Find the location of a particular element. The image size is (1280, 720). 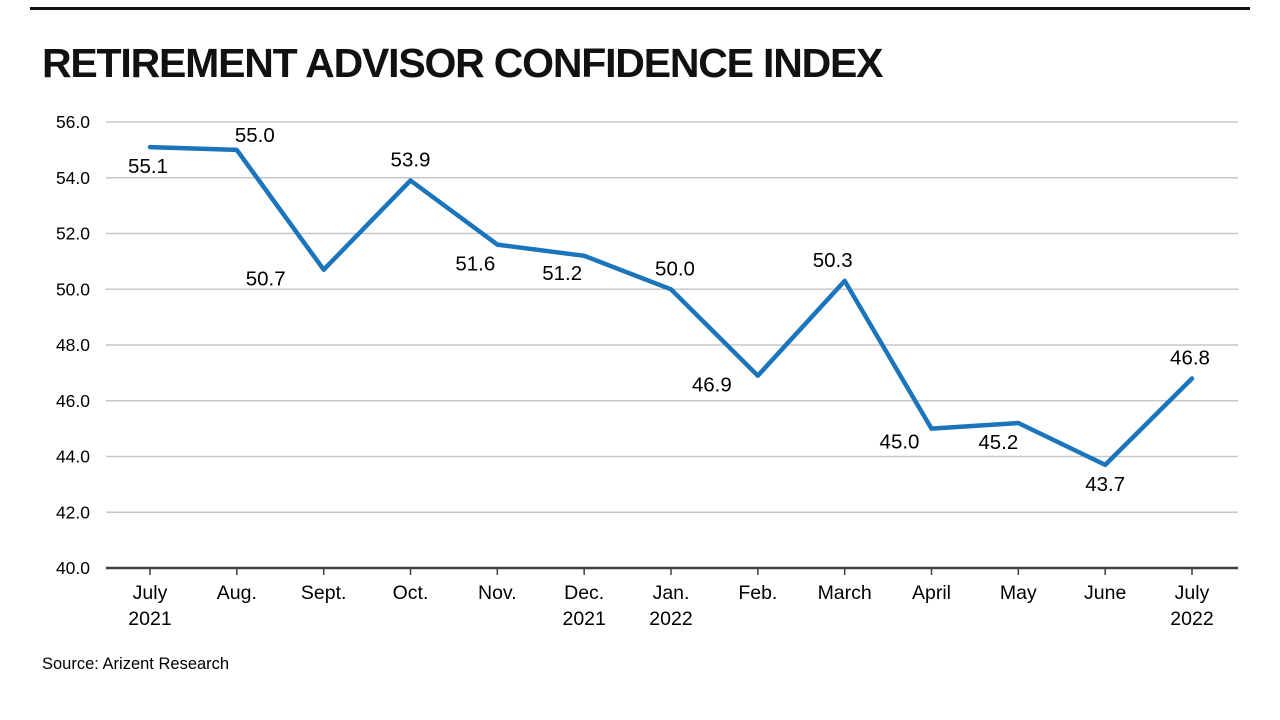

svg-text: 45.2 is located at coordinates (998, 442).